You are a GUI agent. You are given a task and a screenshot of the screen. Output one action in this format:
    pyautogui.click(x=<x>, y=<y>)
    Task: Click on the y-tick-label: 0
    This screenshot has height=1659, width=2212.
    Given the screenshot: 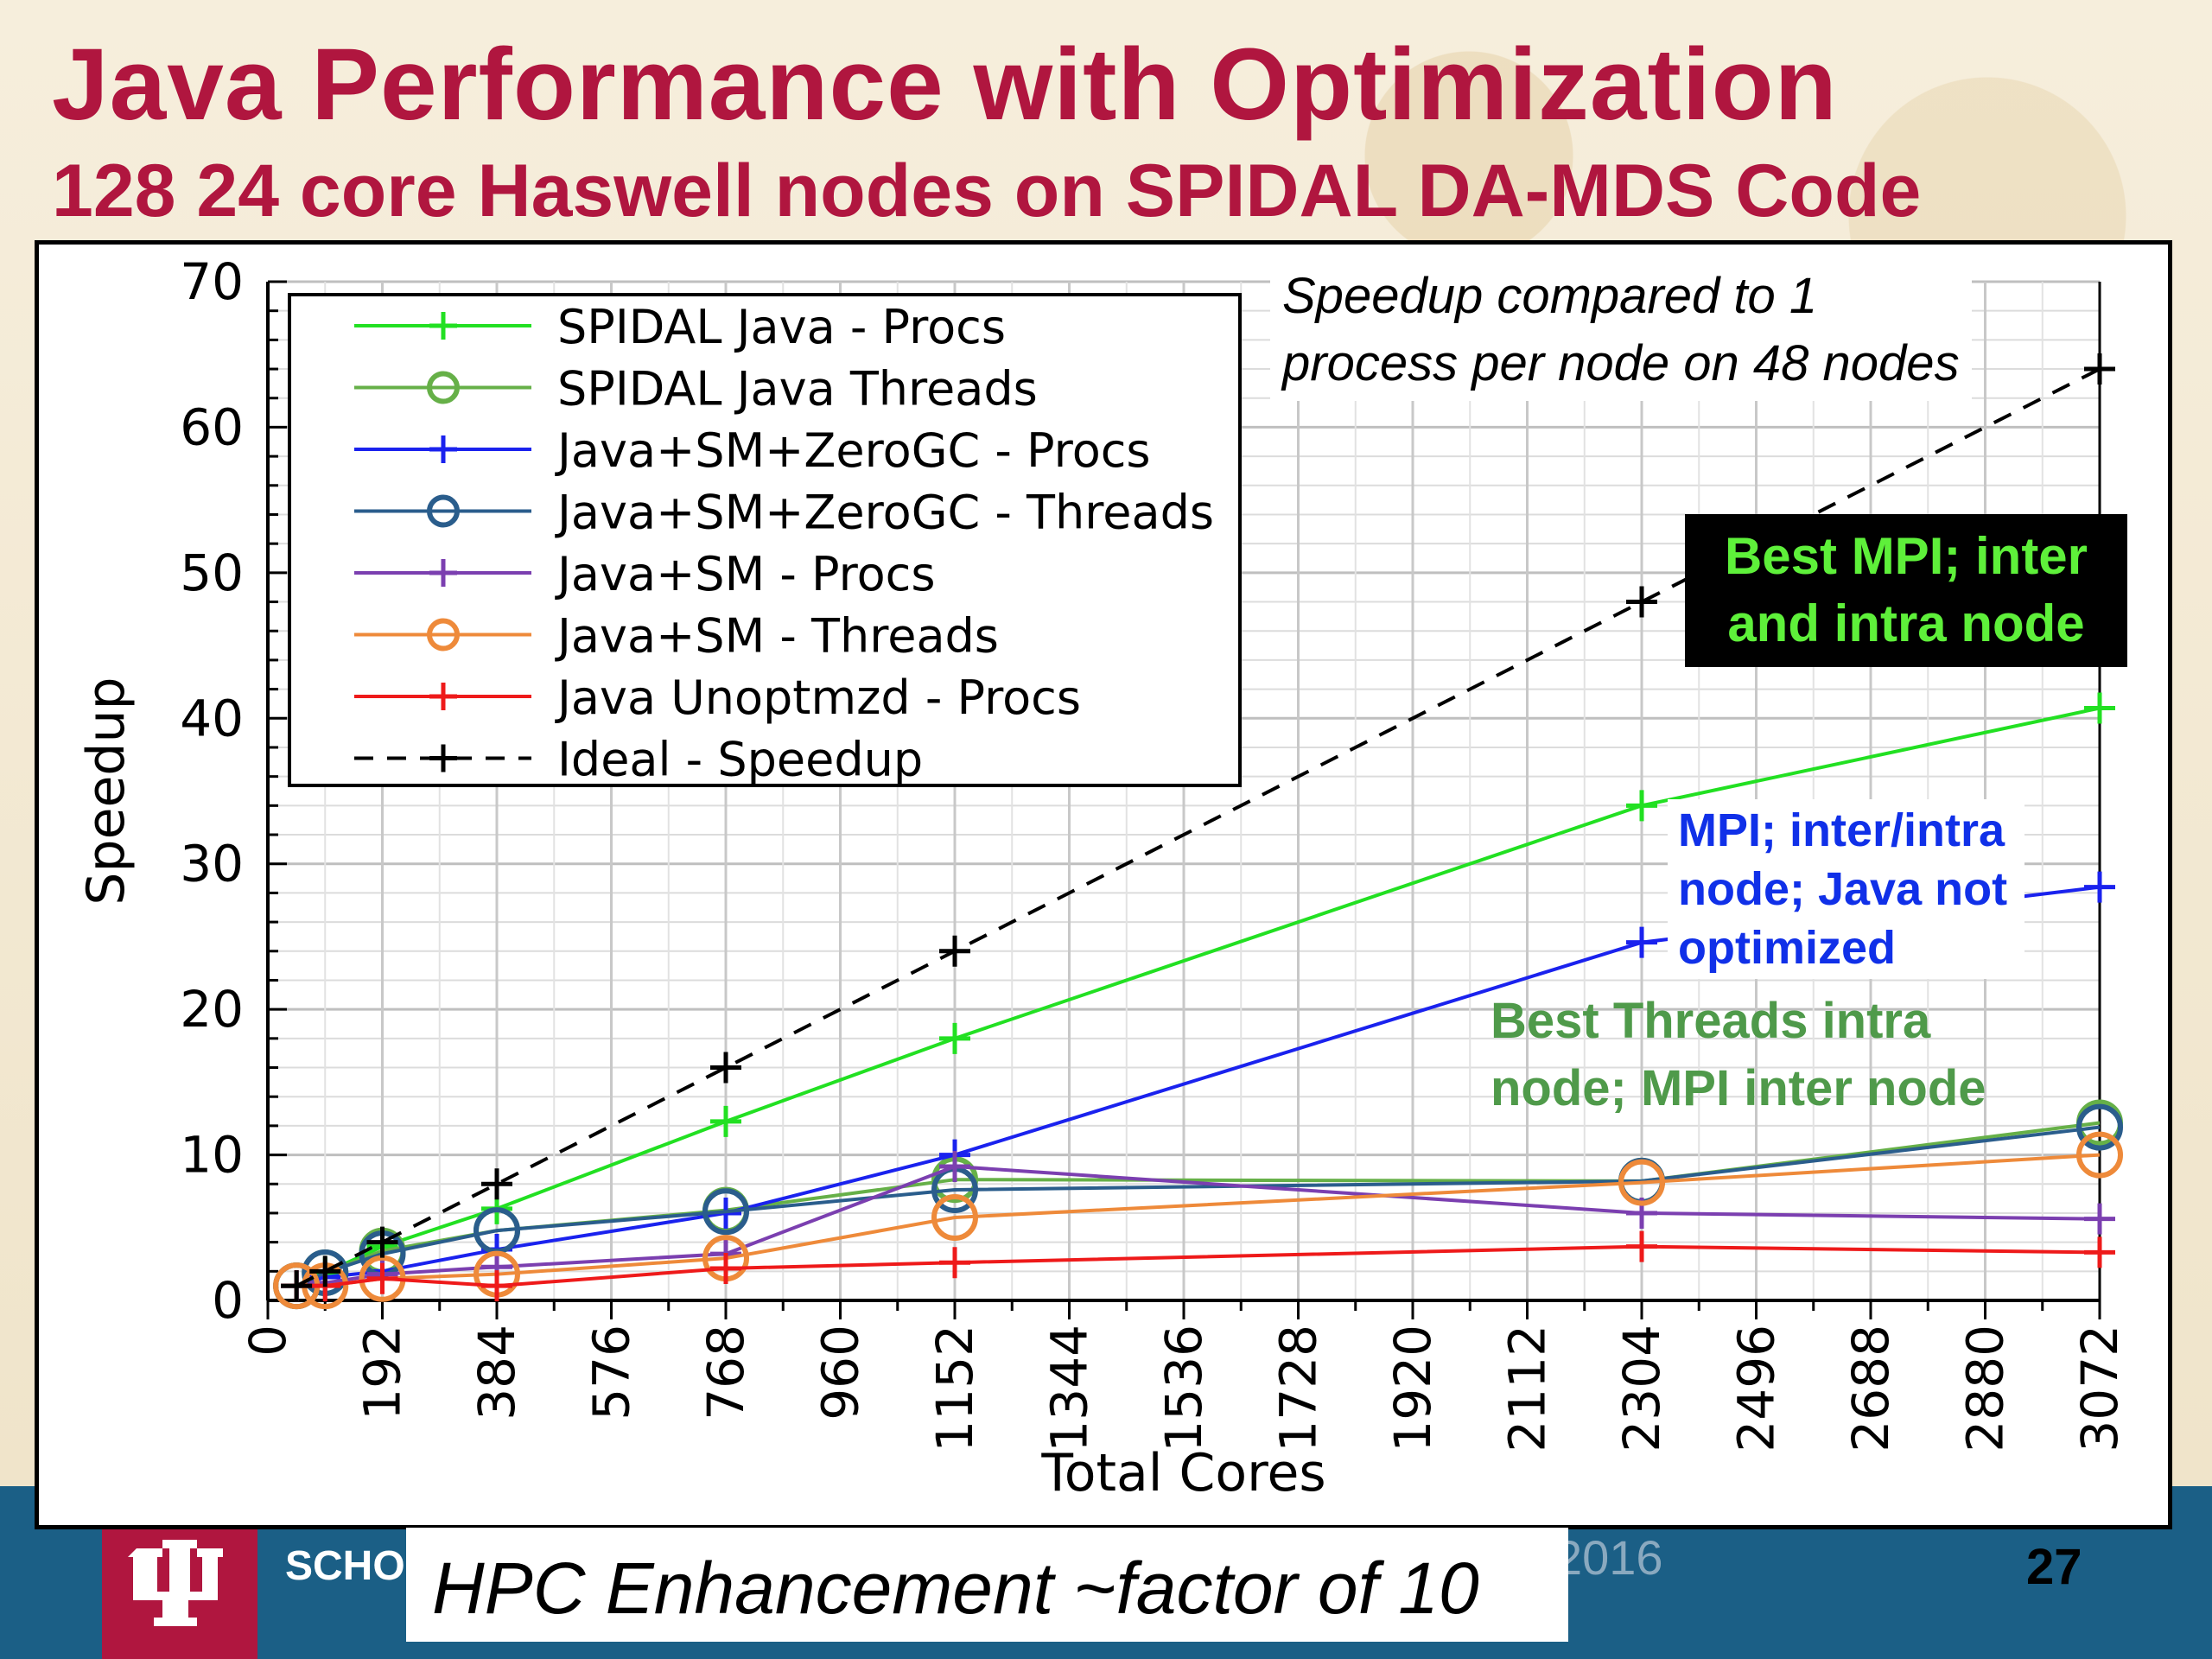 What is the action you would take?
    pyautogui.click(x=228, y=1300)
    